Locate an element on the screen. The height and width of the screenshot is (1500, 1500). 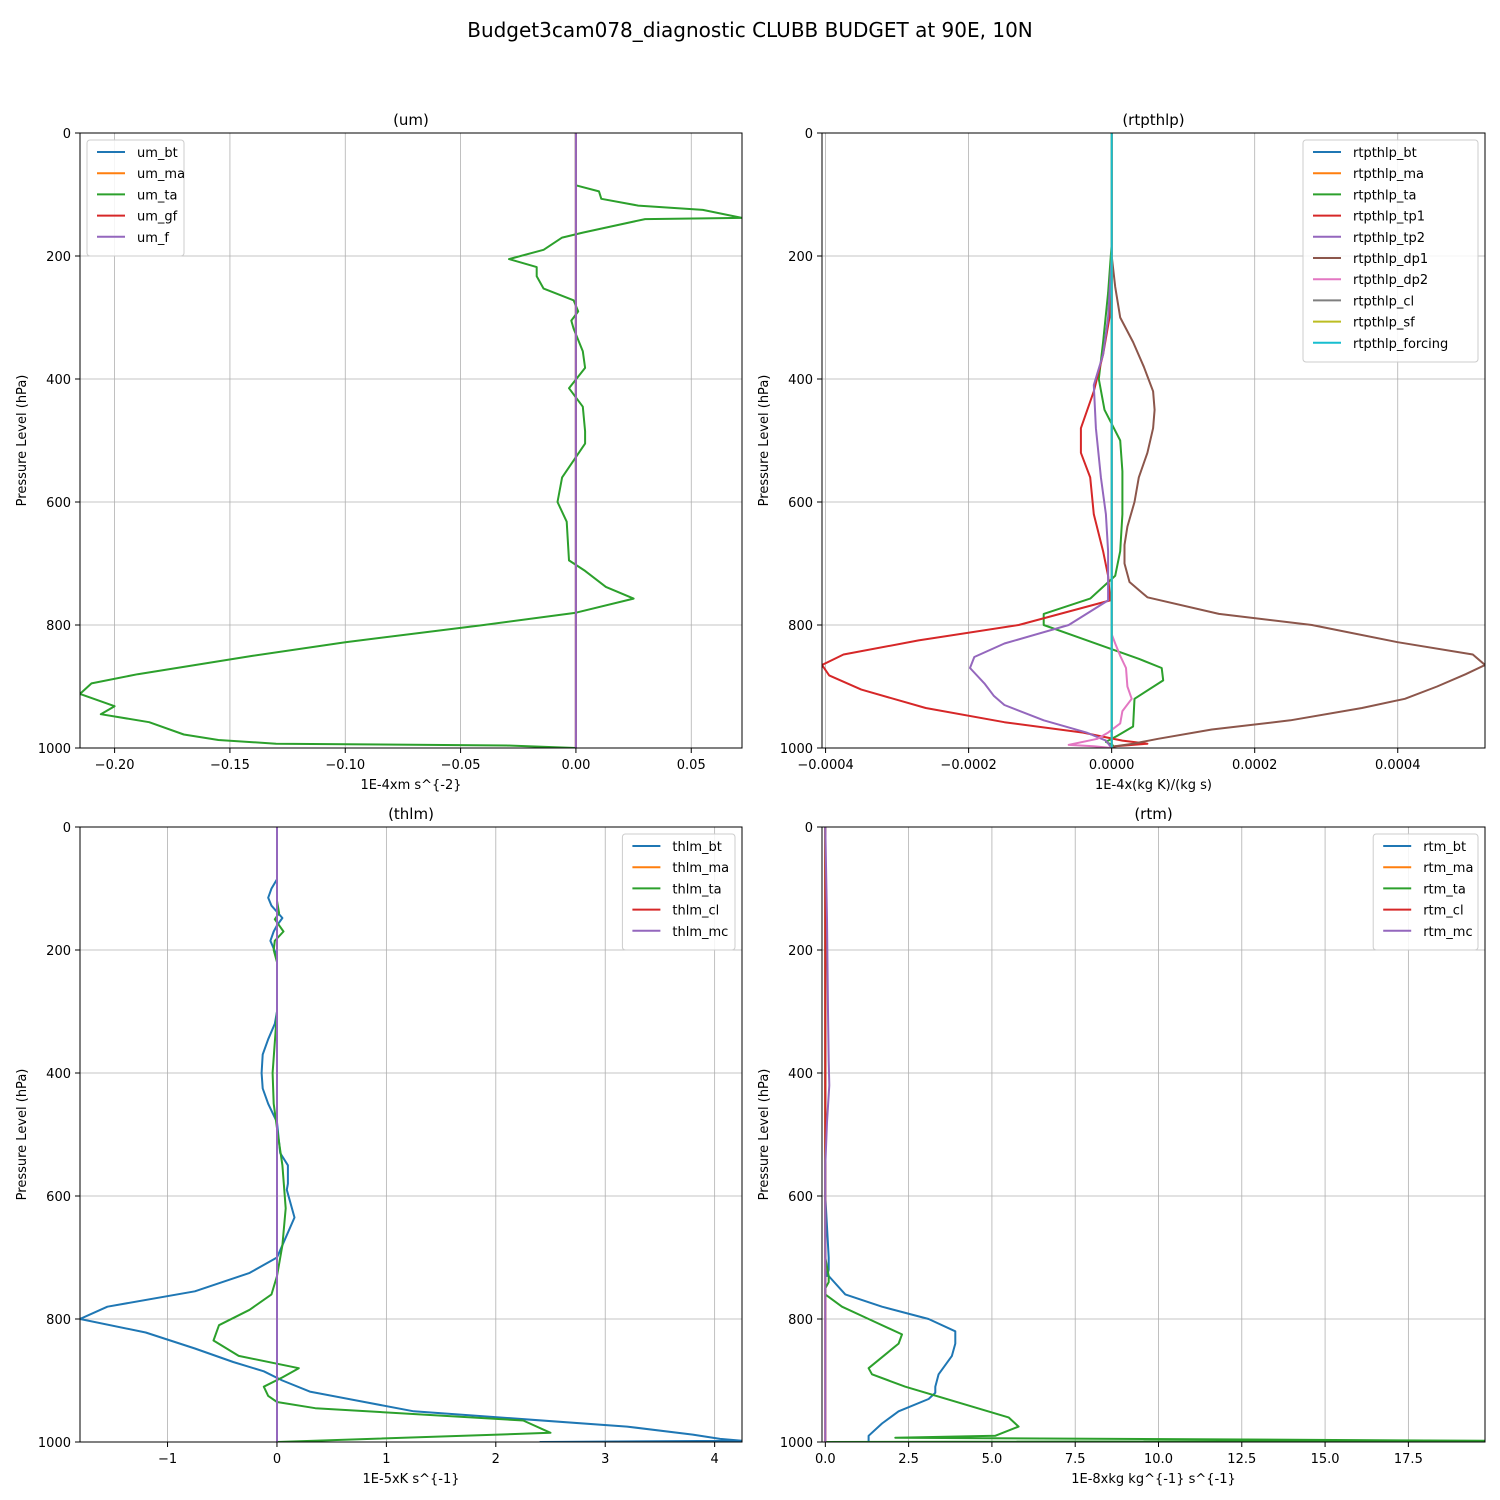
legend-label: thlm_cl is located at coordinates (695, 911).